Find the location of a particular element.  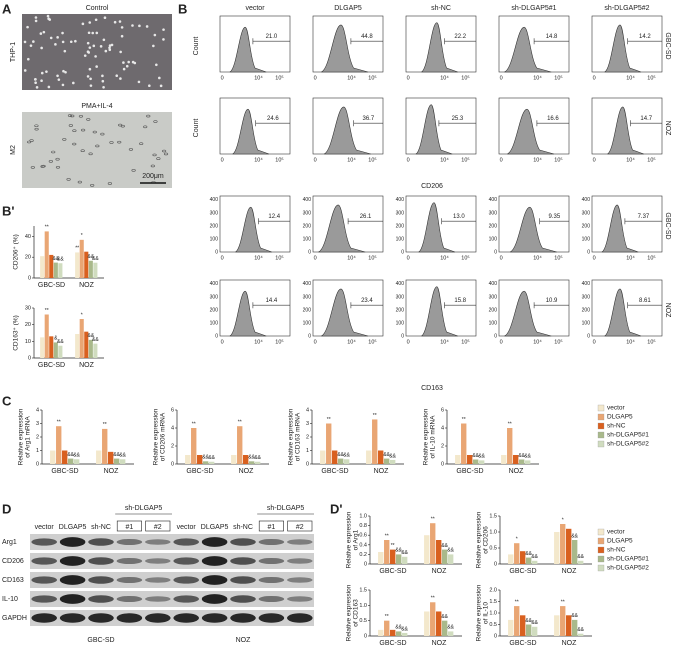

blot-row-label: IL-10 is located at coordinates (10, 599).